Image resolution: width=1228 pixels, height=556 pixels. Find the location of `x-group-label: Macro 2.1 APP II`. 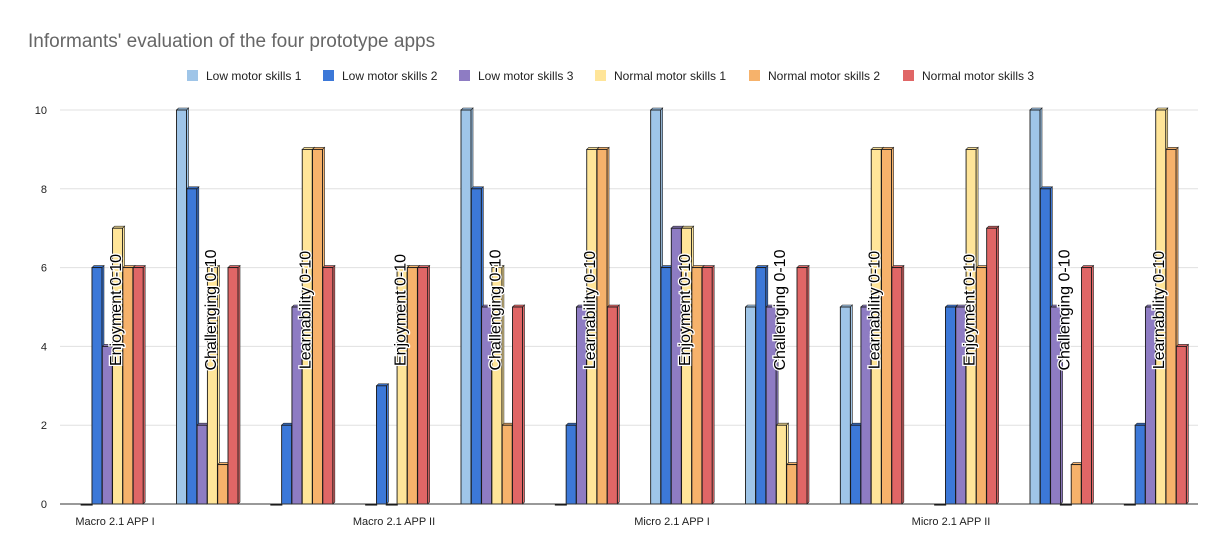

x-group-label: Macro 2.1 APP II is located at coordinates (394, 522).